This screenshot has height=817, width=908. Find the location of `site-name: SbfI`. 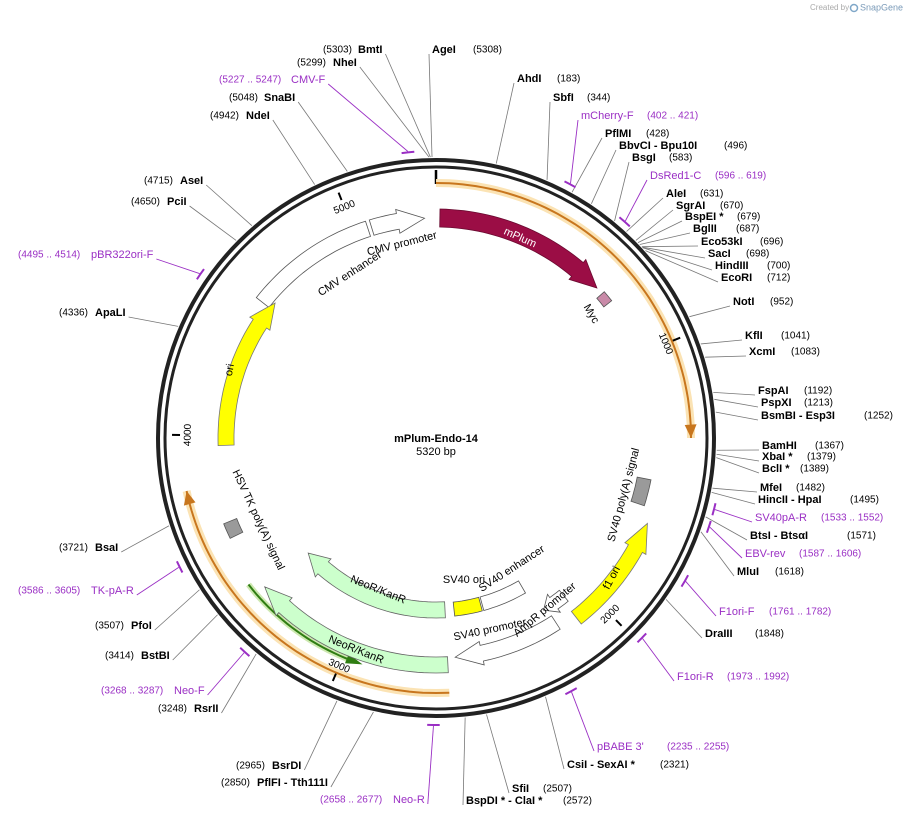

site-name: SbfI is located at coordinates (563, 98).